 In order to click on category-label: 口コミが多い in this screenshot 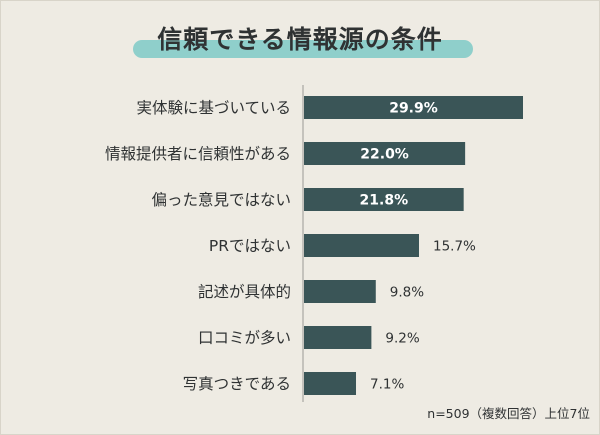, I will do `click(244, 338)`.